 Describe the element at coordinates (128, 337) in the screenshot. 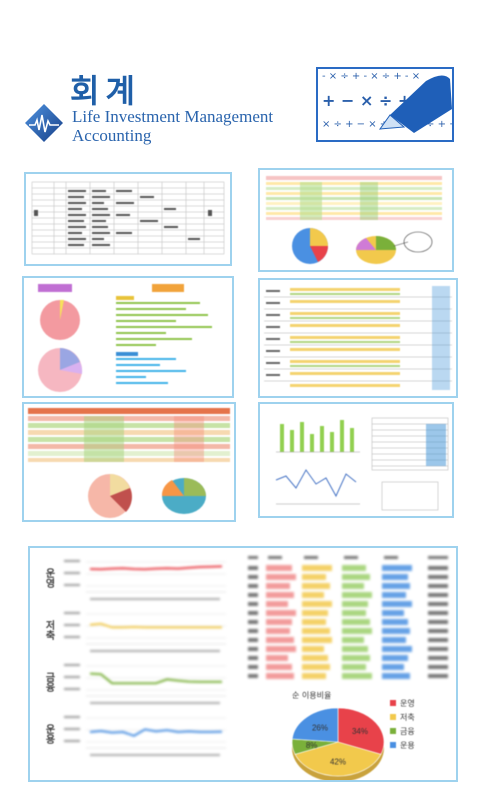

I see `screenshot-pies-and-bars` at that location.